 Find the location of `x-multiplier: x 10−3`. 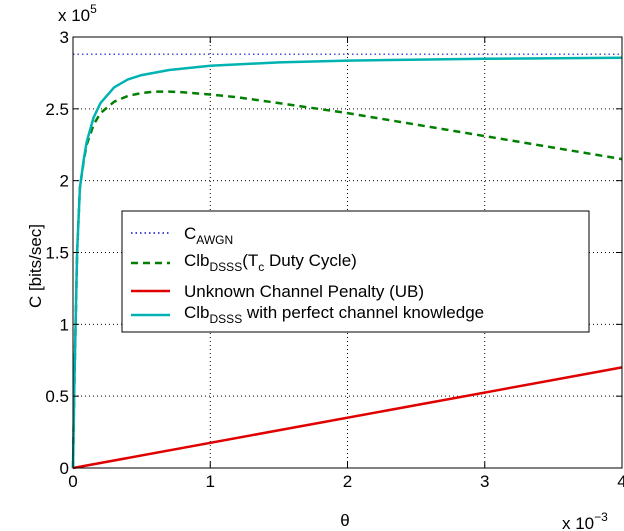

x-multiplier: x 10−3 is located at coordinates (585, 520).